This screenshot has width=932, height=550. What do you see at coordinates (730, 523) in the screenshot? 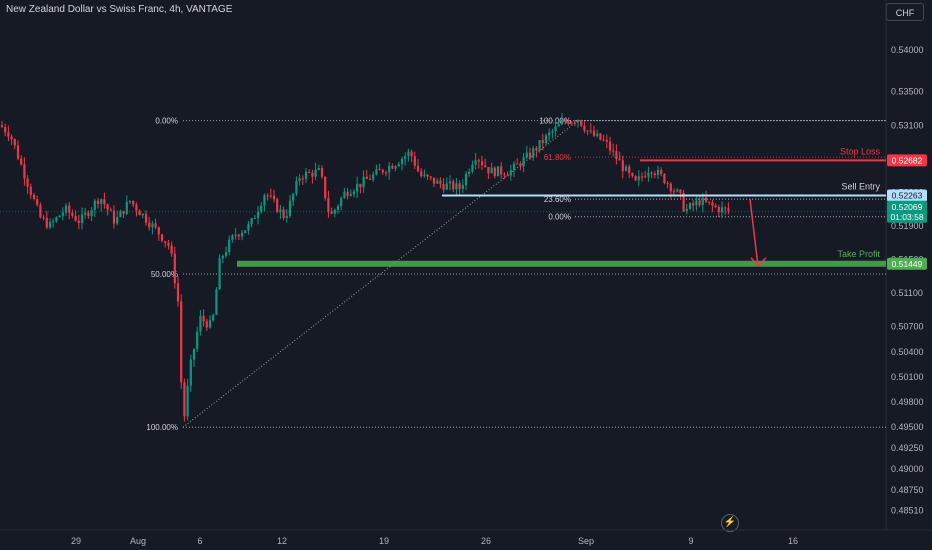
I see `lightning-icon: ⚡` at bounding box center [730, 523].